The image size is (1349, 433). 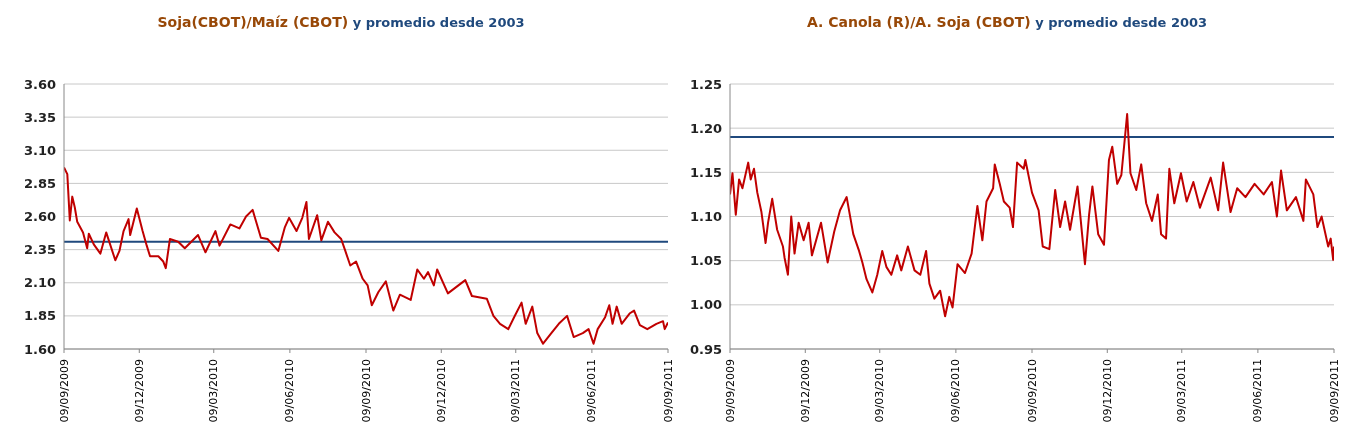 What do you see at coordinates (39, 250) in the screenshot?
I see `y-tick-label: 2.35` at bounding box center [39, 250].